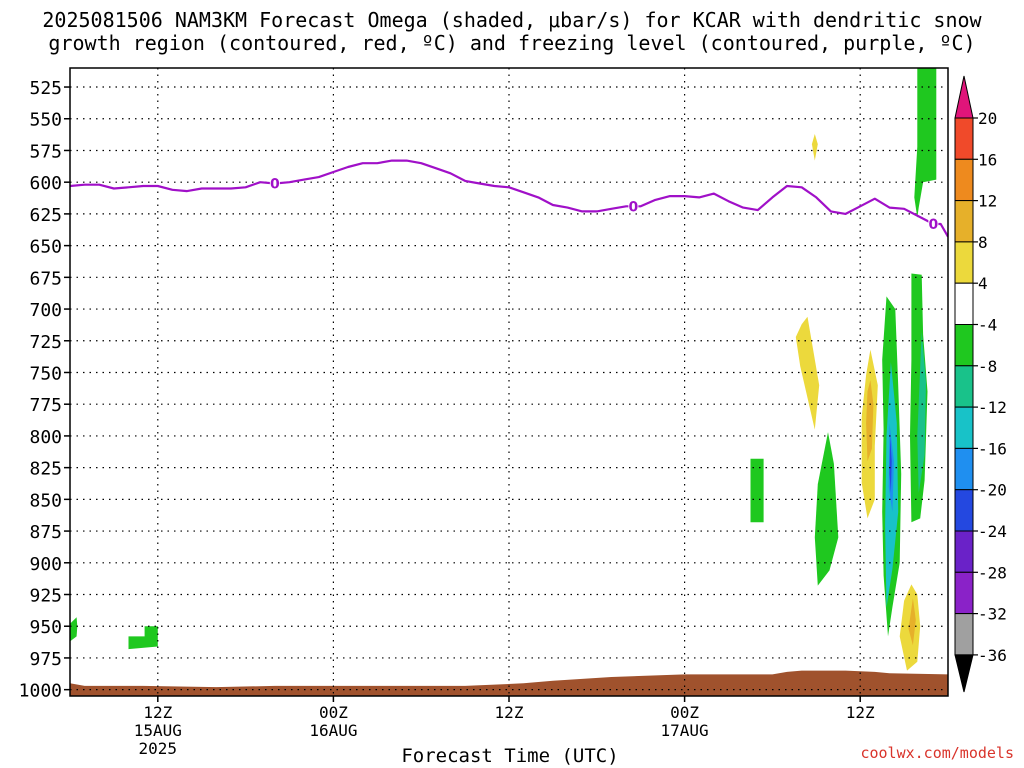  Describe the element at coordinates (510, 756) in the screenshot. I see `x-axis-title: Forecast Time (UTC)` at that location.